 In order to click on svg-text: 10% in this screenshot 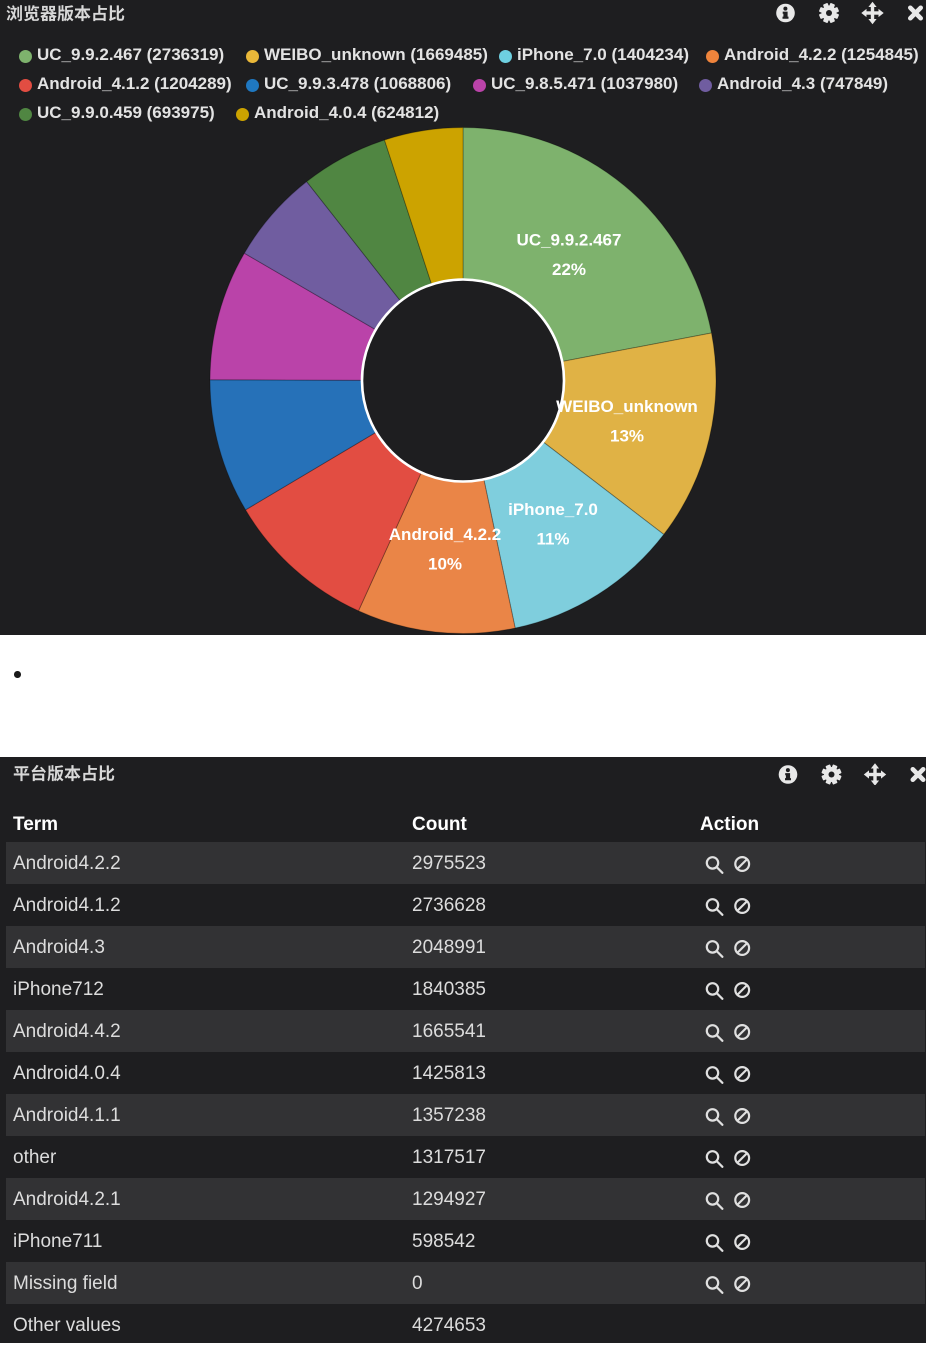, I will do `click(445, 564)`.